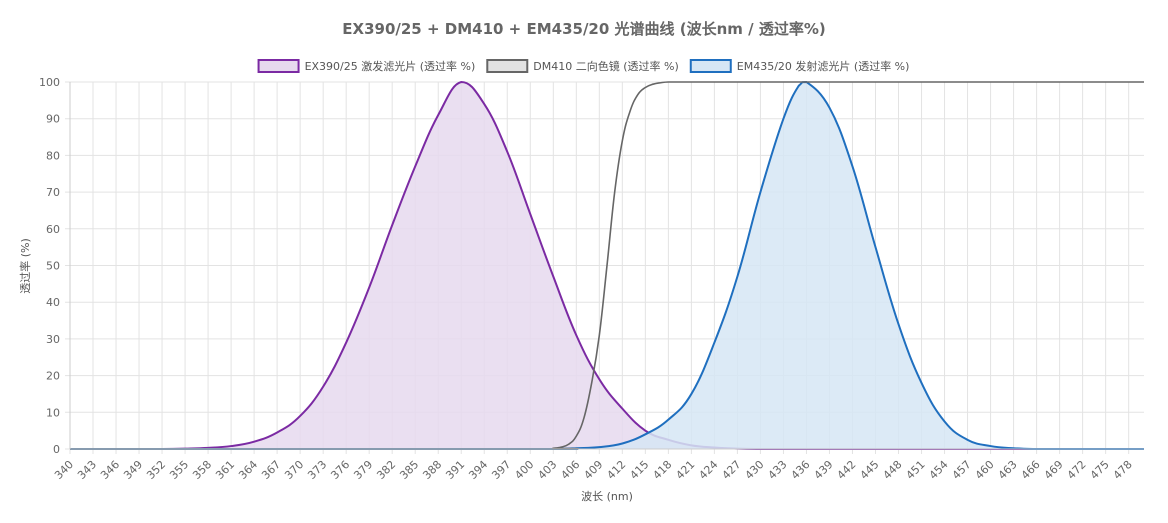 The height and width of the screenshot is (523, 1168). What do you see at coordinates (501, 470) in the screenshot?
I see `x-tick-label: 397` at bounding box center [501, 470].